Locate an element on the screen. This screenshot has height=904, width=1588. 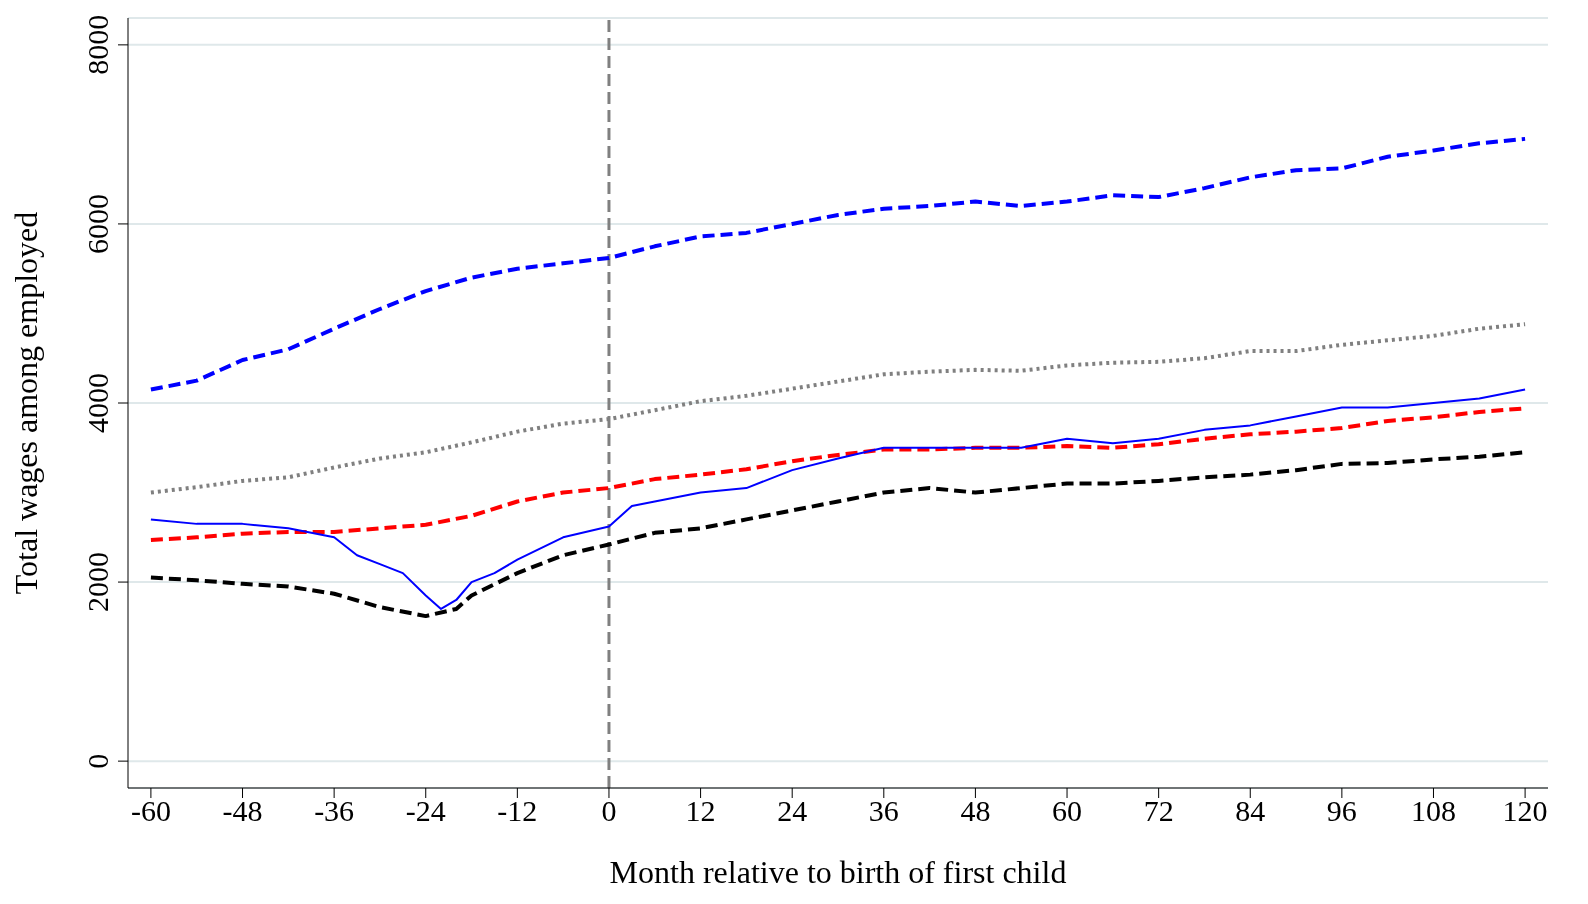
x-tick-label: 48 is located at coordinates (975, 811).